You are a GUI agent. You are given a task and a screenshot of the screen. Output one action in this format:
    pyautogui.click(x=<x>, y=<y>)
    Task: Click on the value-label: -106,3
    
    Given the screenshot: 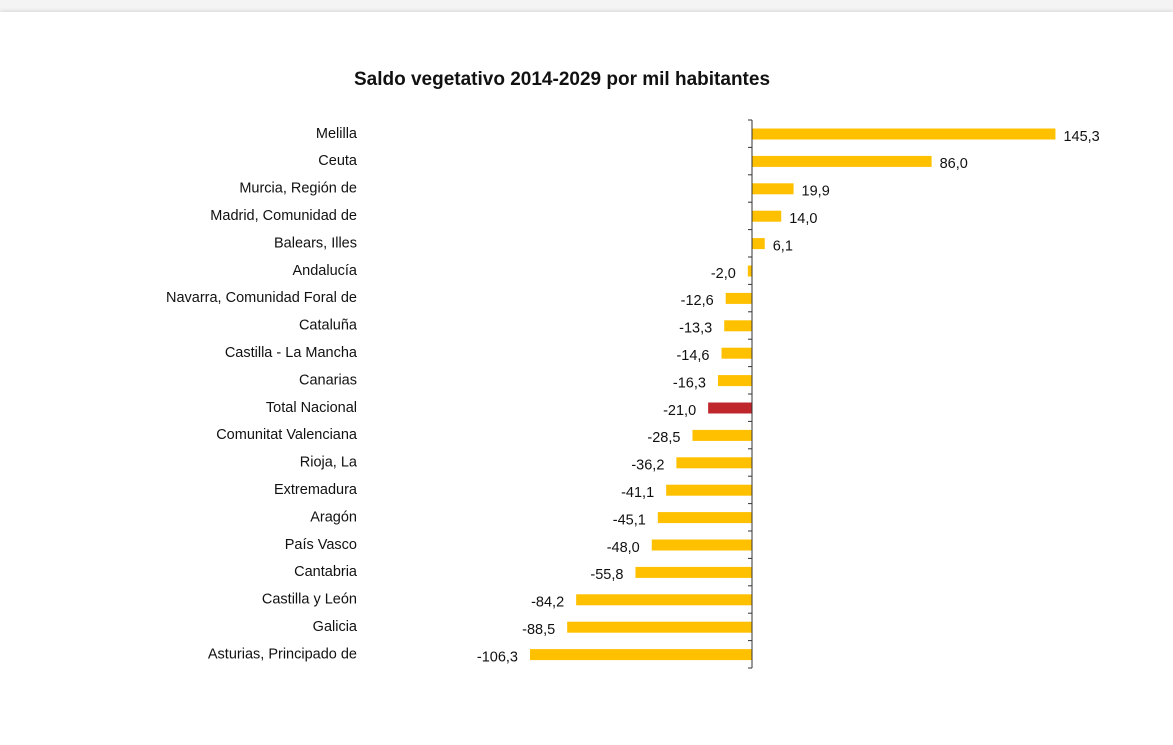 What is the action you would take?
    pyautogui.click(x=497, y=657)
    